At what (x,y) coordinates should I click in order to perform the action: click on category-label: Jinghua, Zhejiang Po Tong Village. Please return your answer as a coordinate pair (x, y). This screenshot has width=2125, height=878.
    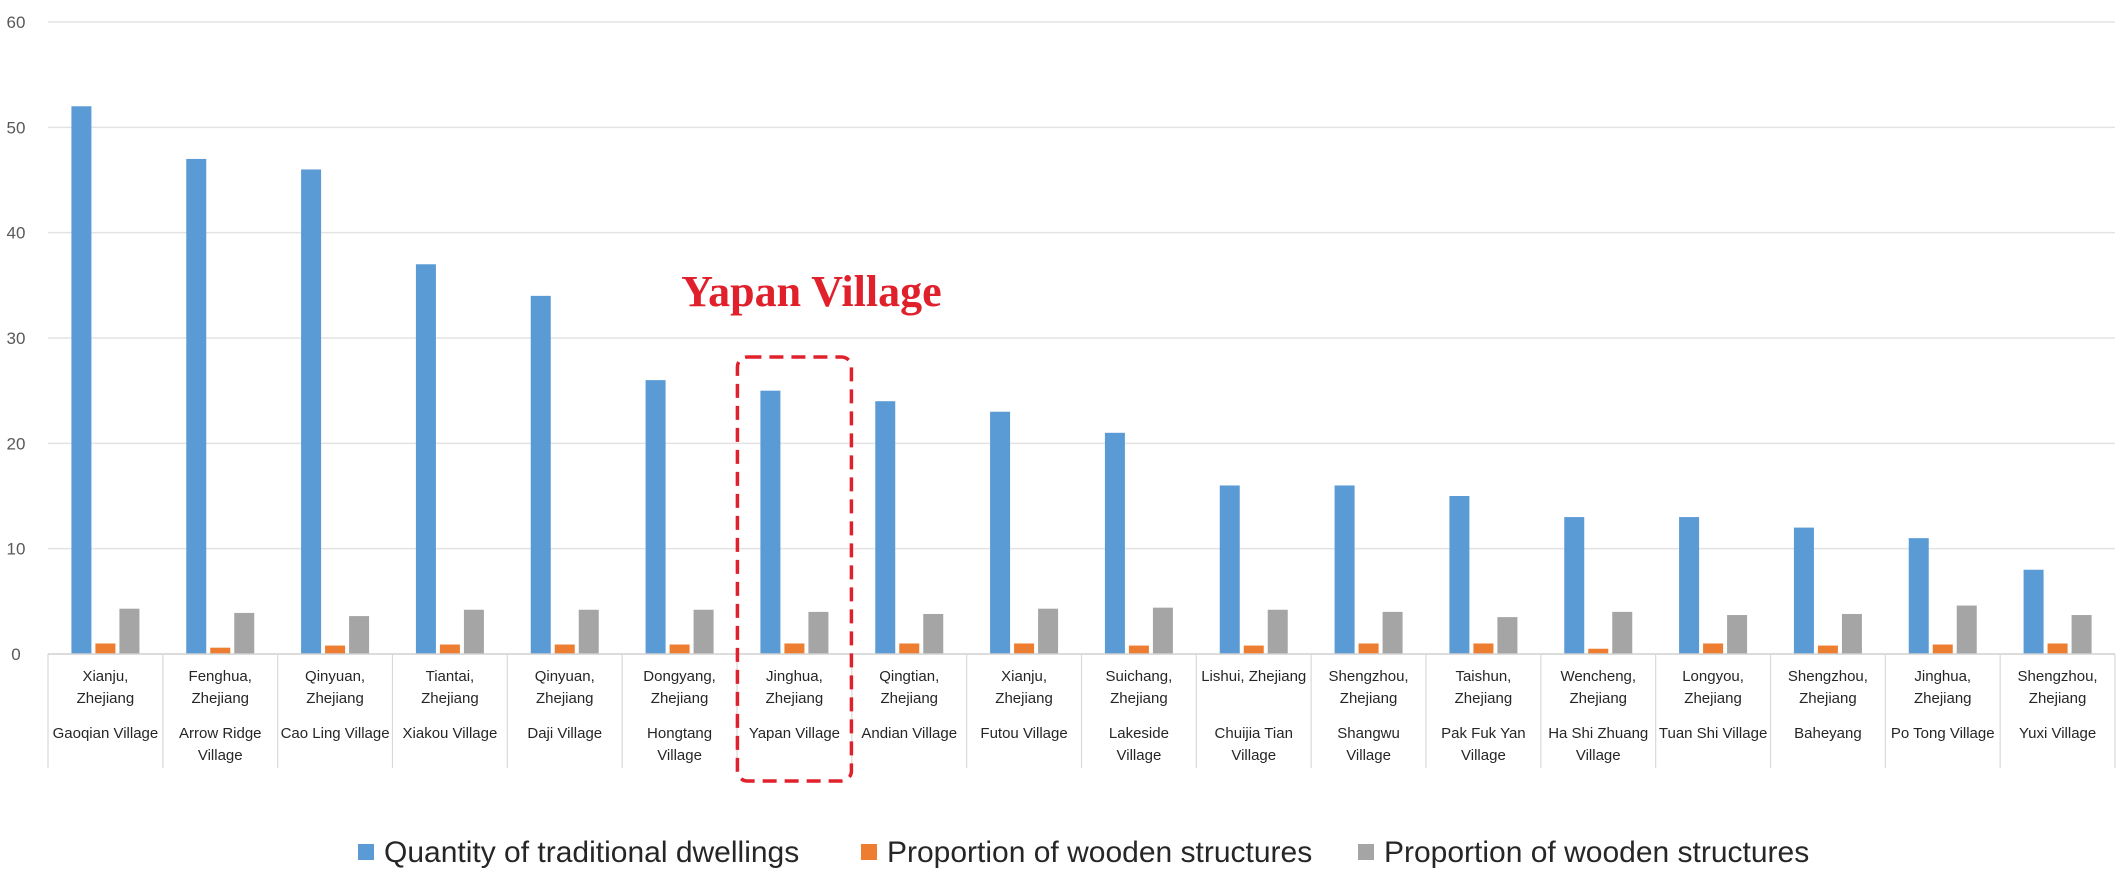
    Looking at the image, I should click on (1943, 705).